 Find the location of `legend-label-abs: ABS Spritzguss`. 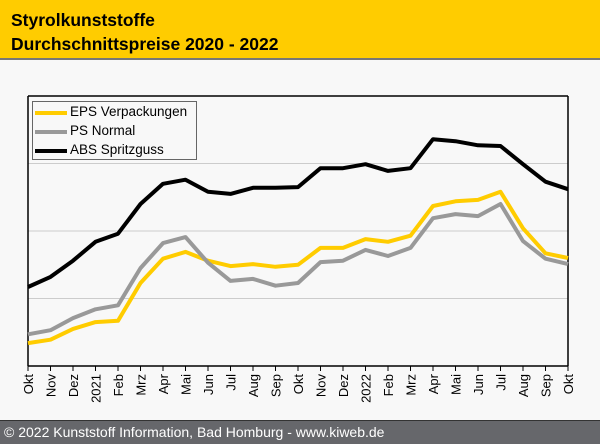

legend-label-abs: ABS Spritzguss is located at coordinates (117, 149).